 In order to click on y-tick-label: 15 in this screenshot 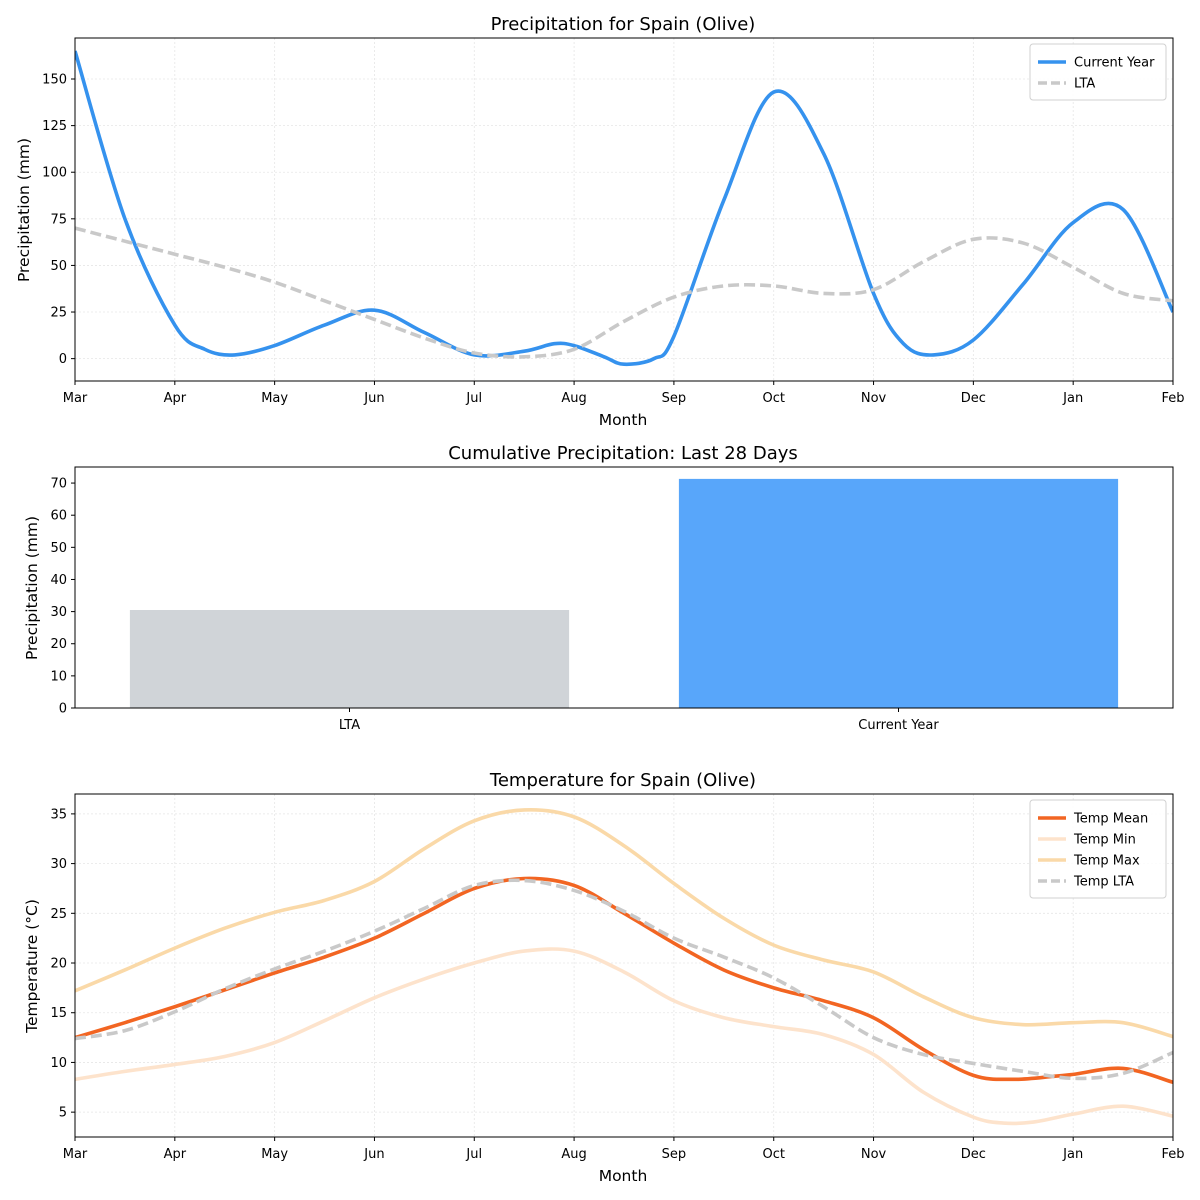, I will do `click(58, 1013)`.